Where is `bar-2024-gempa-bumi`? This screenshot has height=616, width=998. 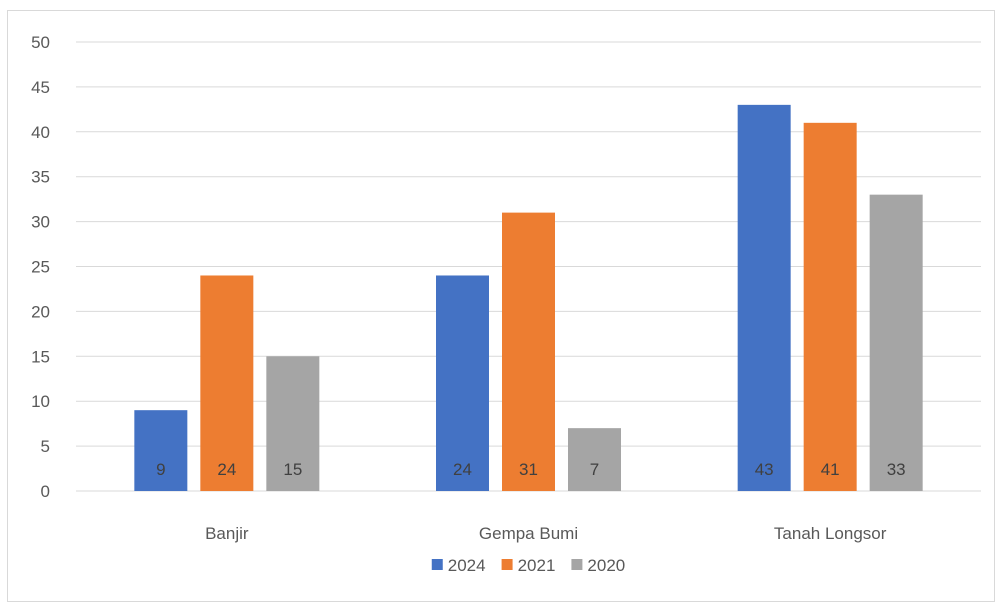
bar-2024-gempa-bumi is located at coordinates (462, 383).